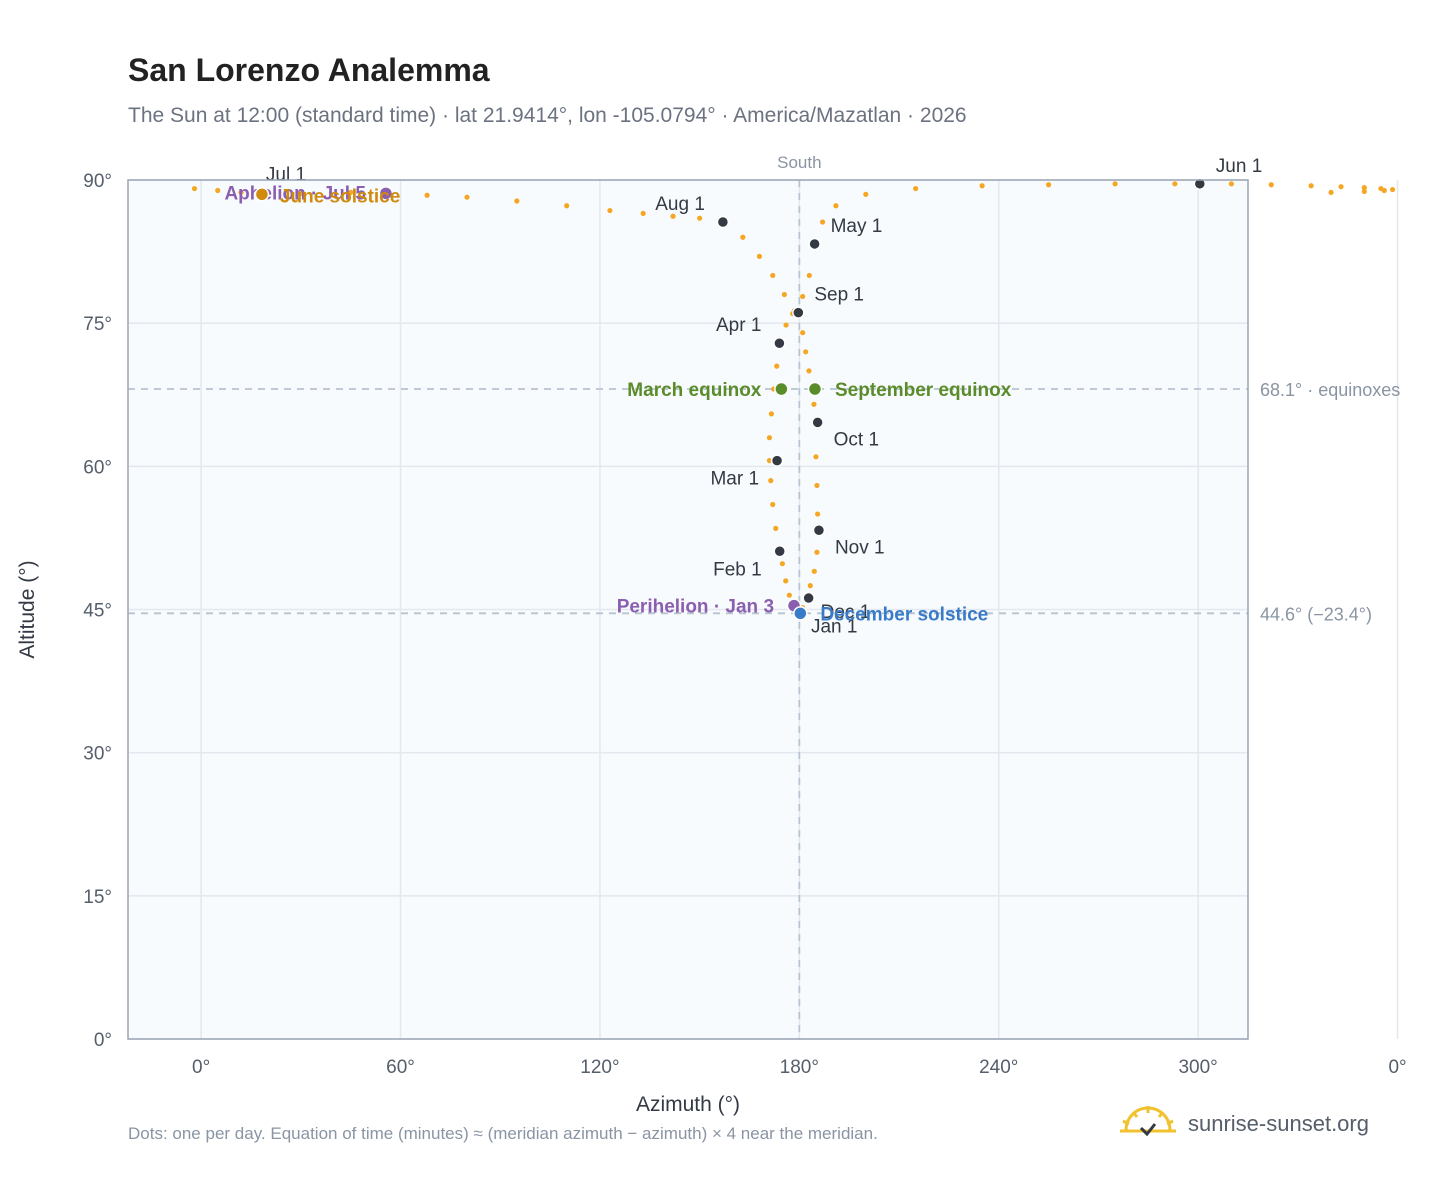 This screenshot has height=1188, width=1448. I want to click on altitude-reference-label: 68.1° · equinoxes, so click(1330, 390).